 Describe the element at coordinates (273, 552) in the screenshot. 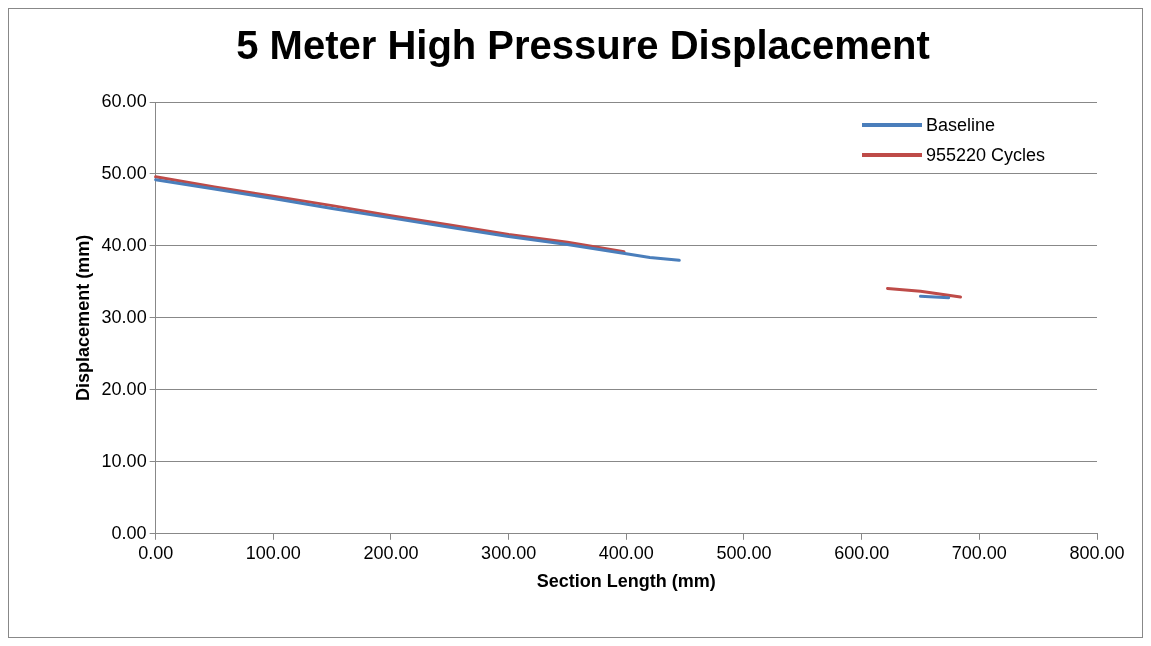

I see `x-tick-label: 100.00` at that location.